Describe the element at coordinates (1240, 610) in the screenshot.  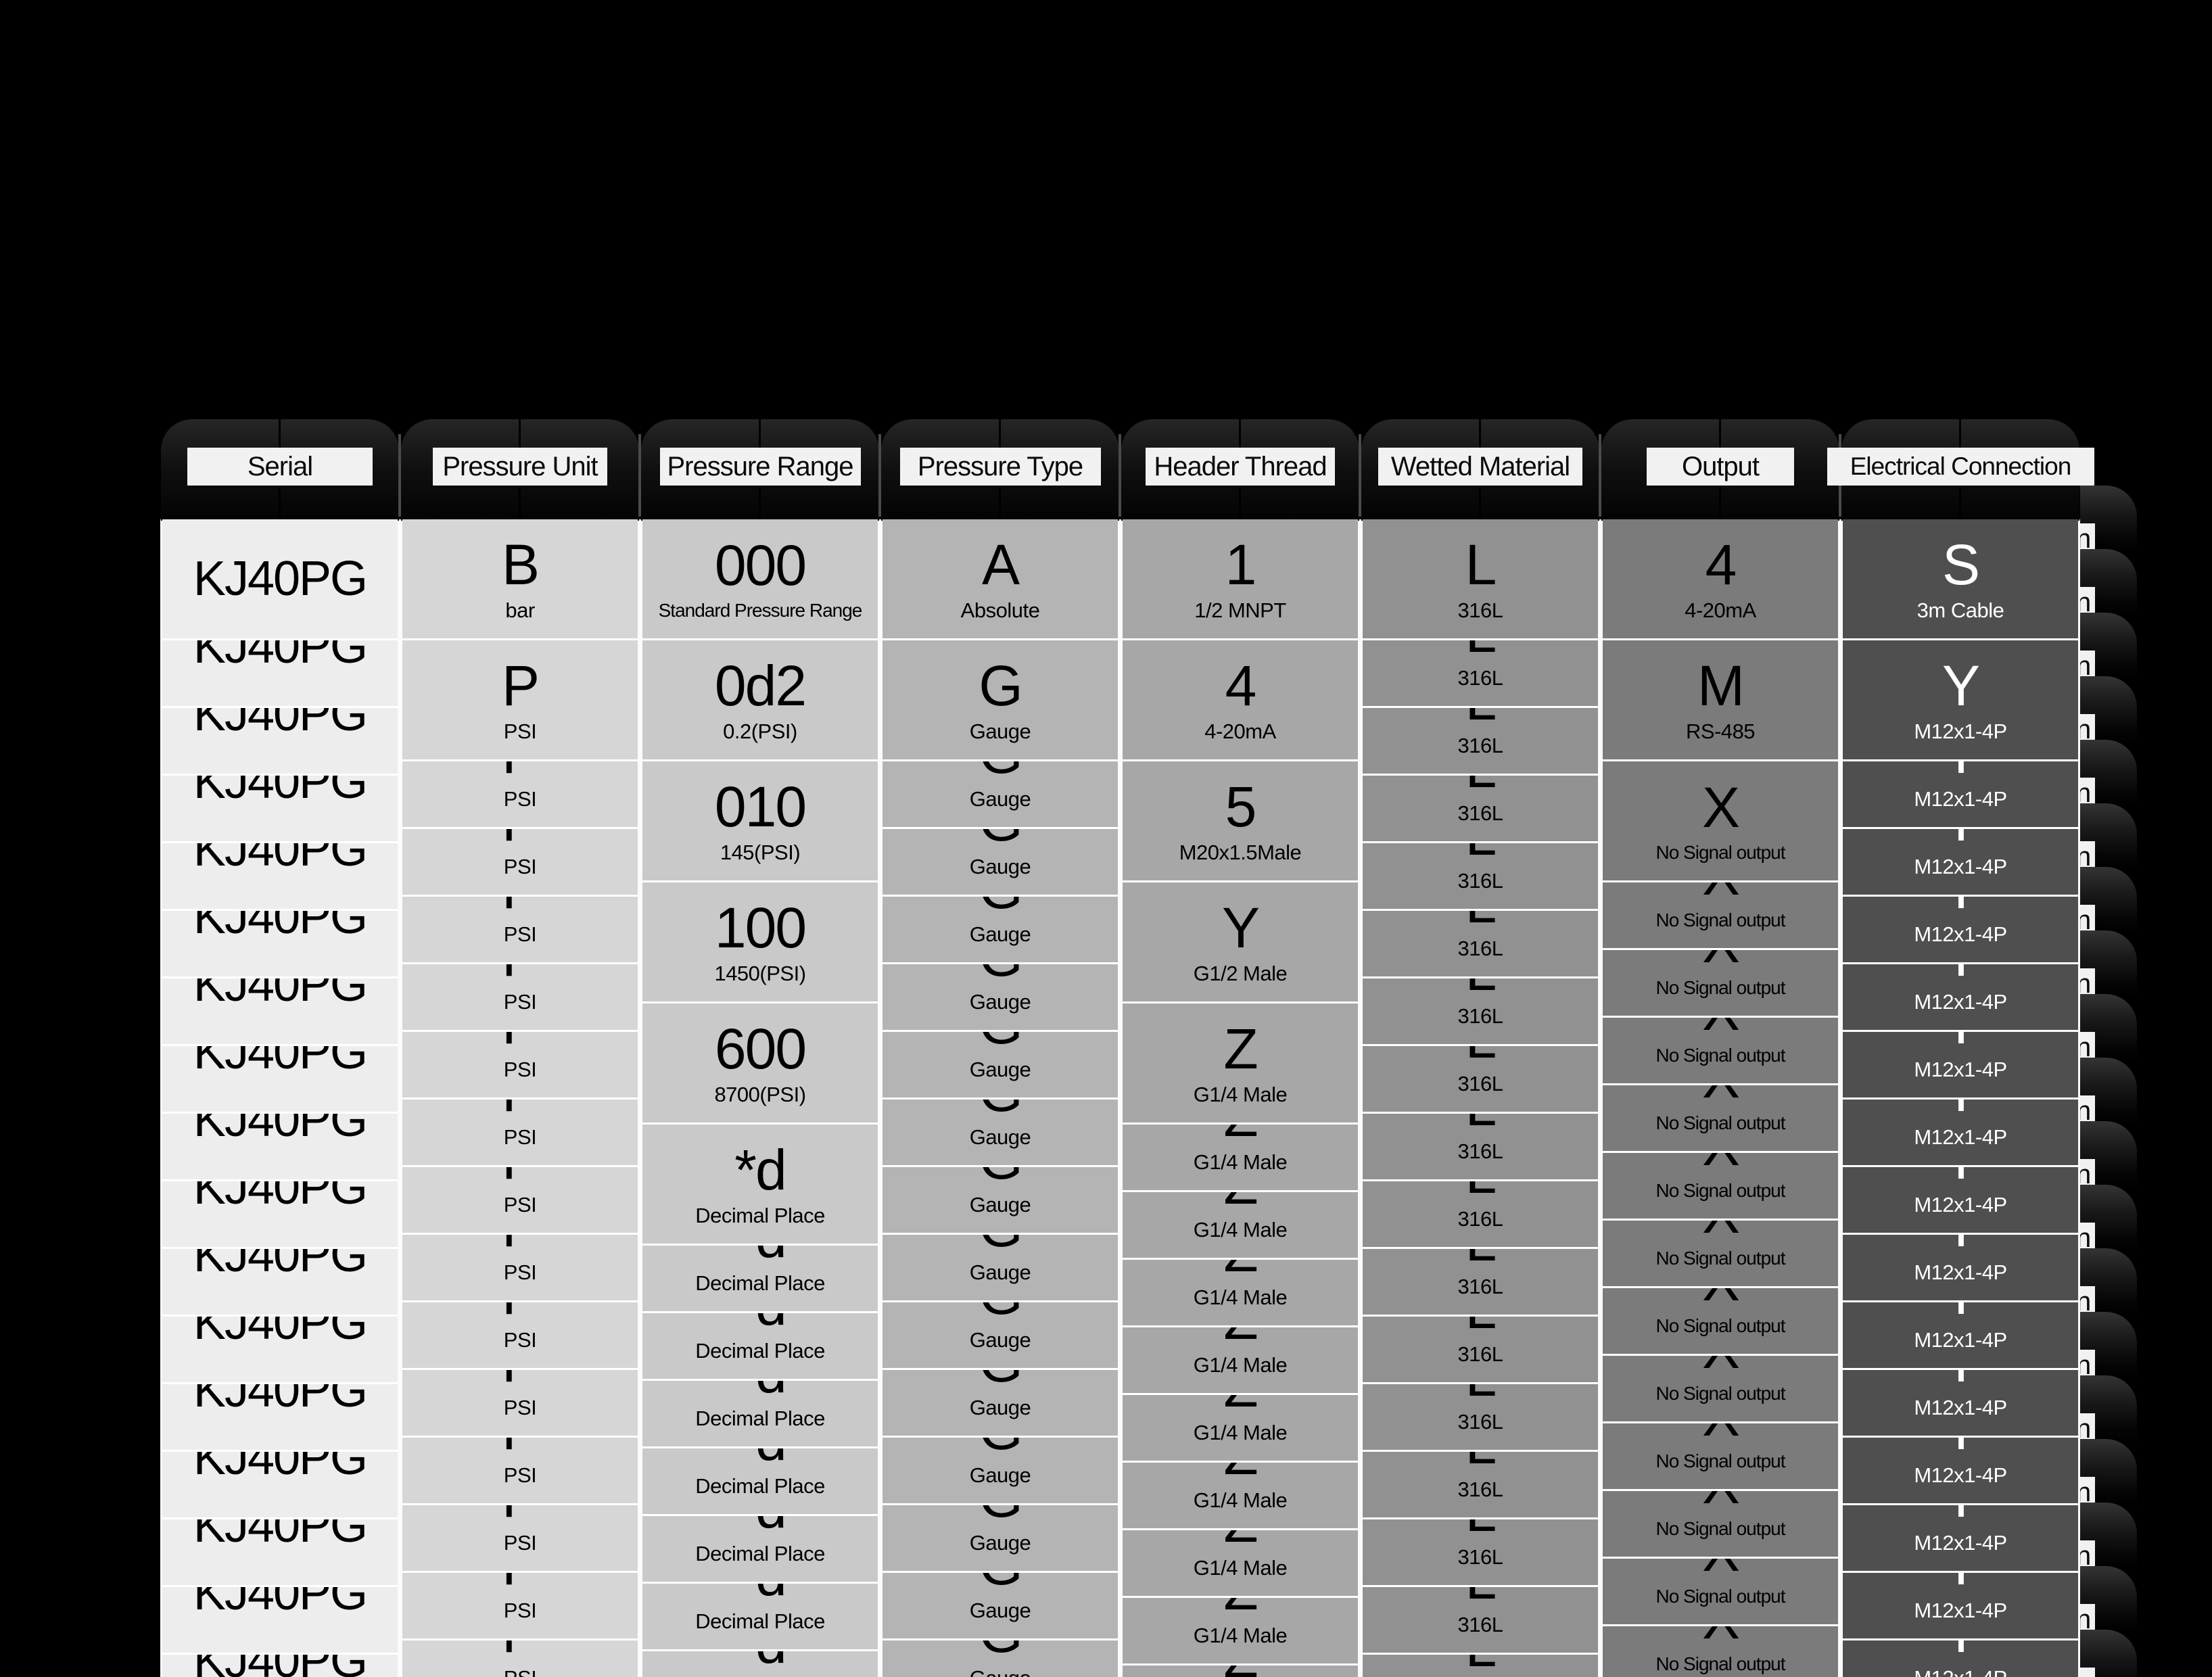
I see `option-label: 1/2 MNPT` at that location.